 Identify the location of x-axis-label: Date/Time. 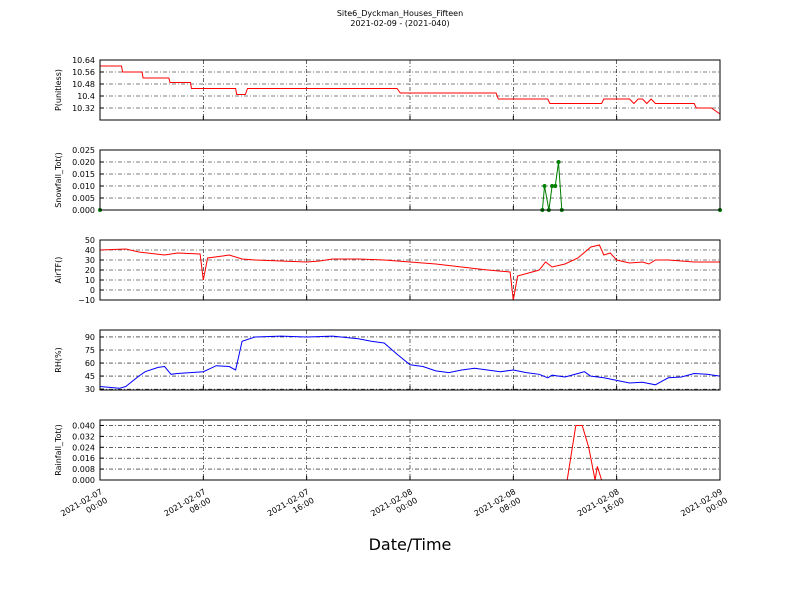
(410, 544).